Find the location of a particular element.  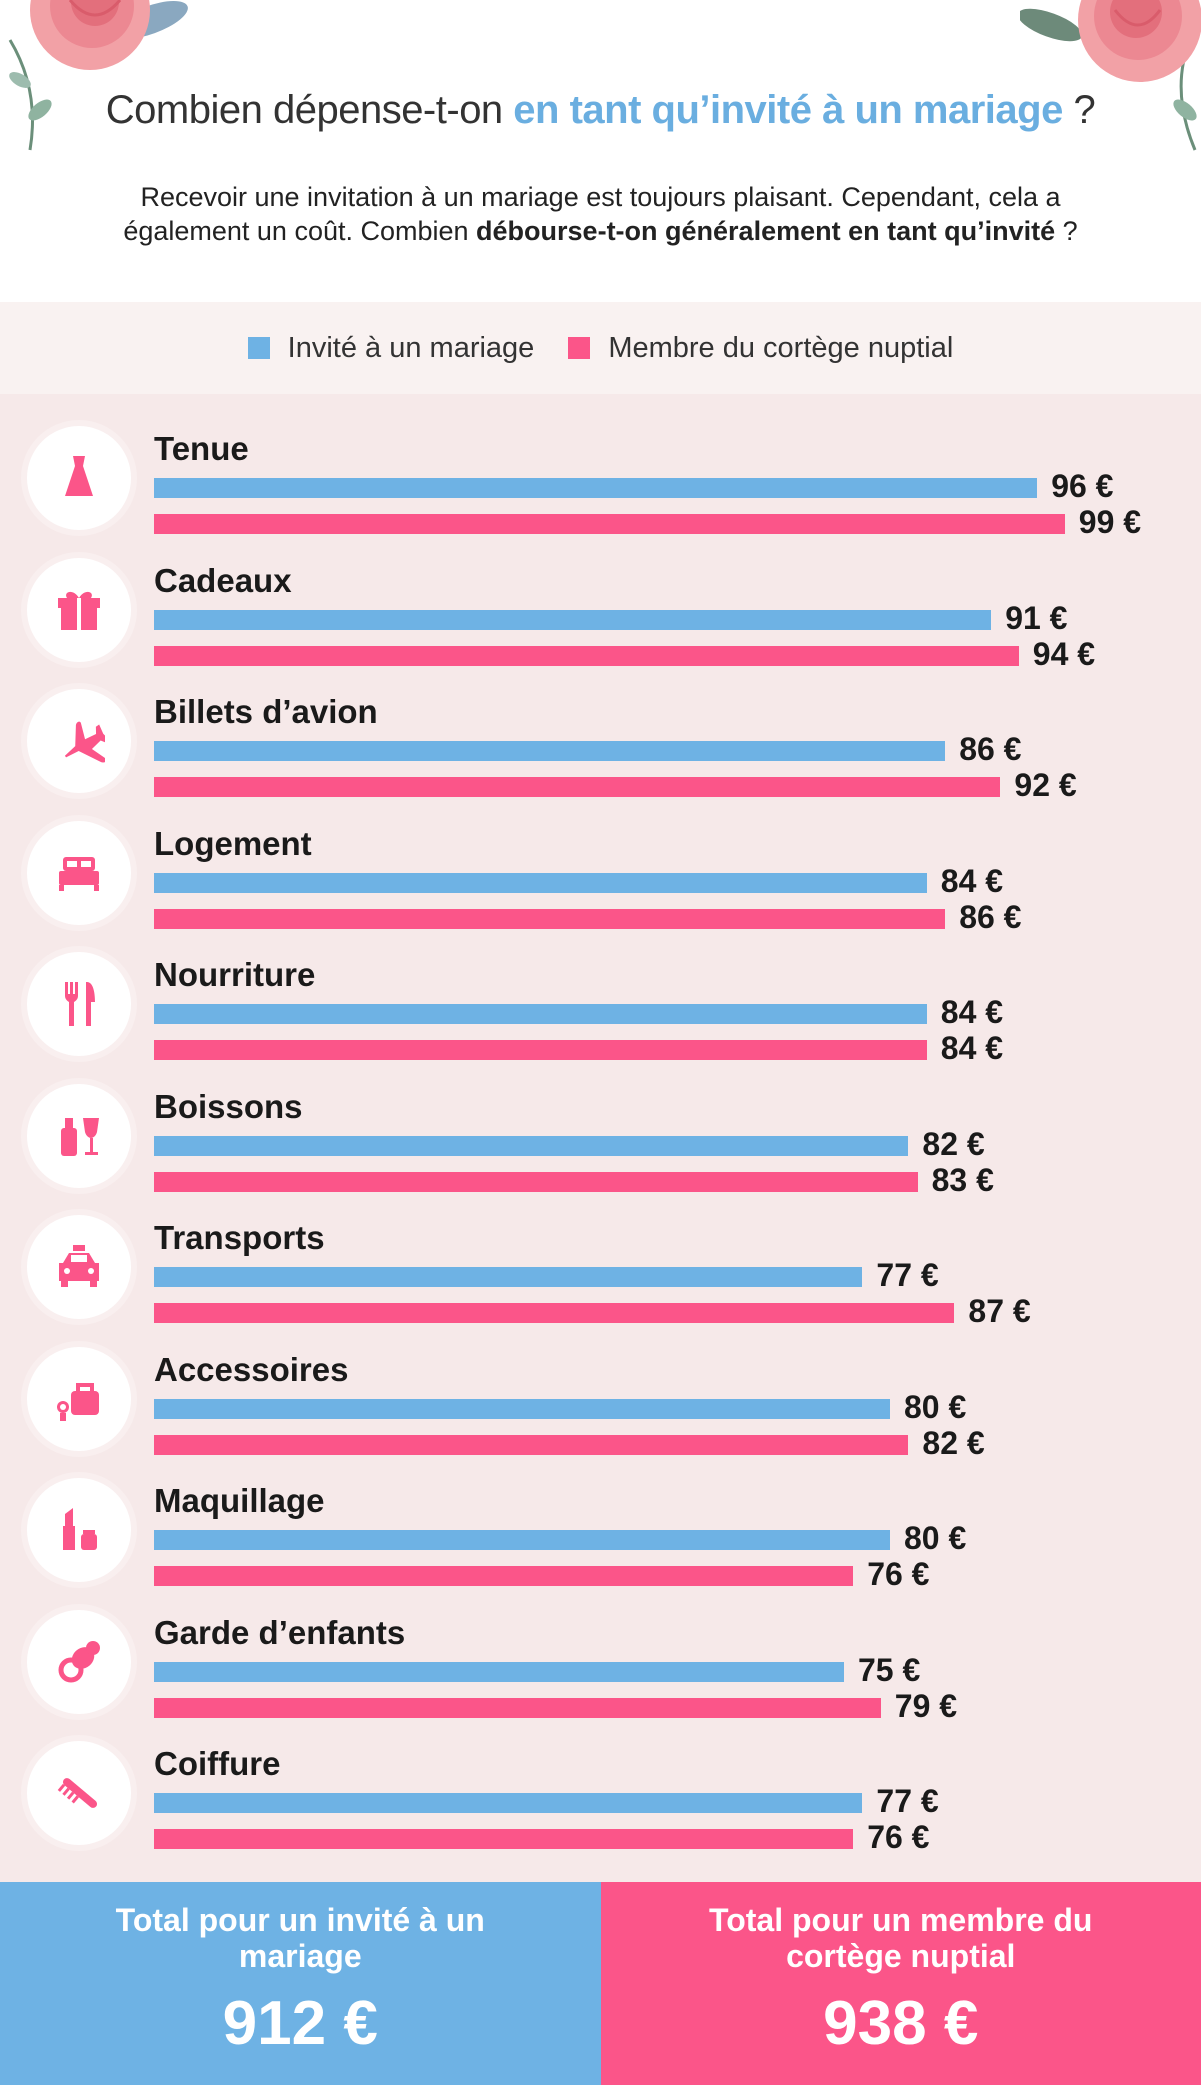

value-label-party: 94 € is located at coordinates (1064, 653).